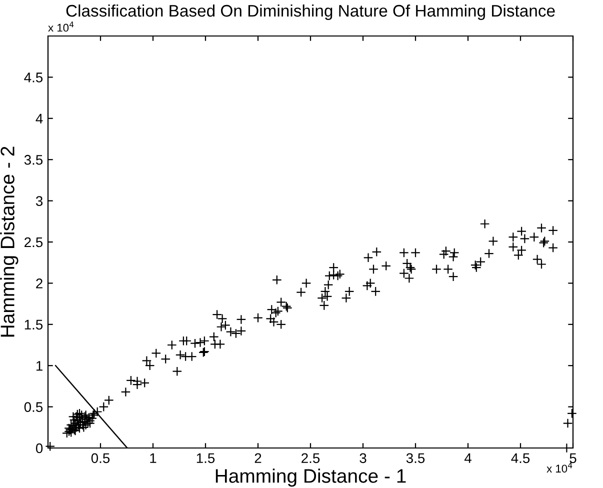  I want to click on x-tick-label: 5, so click(573, 458).